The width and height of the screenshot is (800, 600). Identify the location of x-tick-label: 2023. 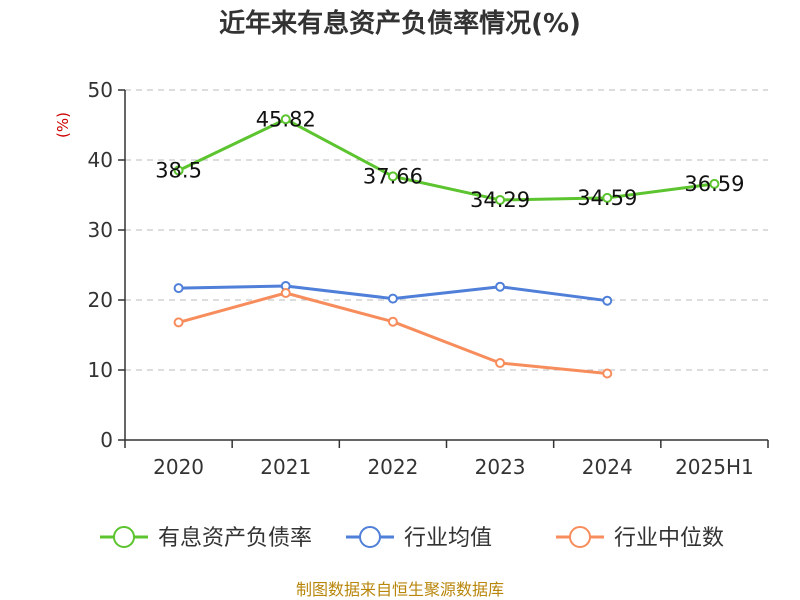
(500, 467).